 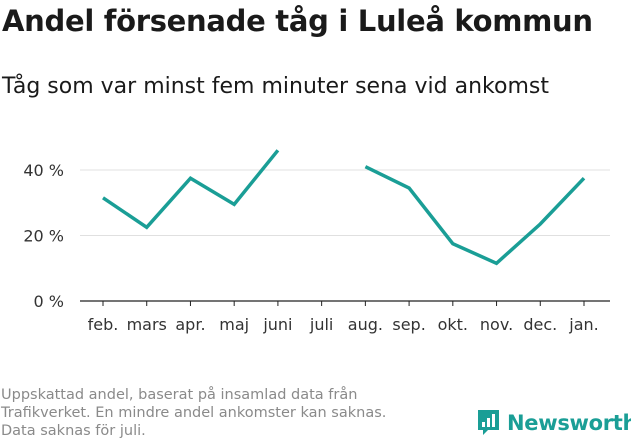 What do you see at coordinates (43, 170) in the screenshot?
I see `y-tick-label: 40 %` at bounding box center [43, 170].